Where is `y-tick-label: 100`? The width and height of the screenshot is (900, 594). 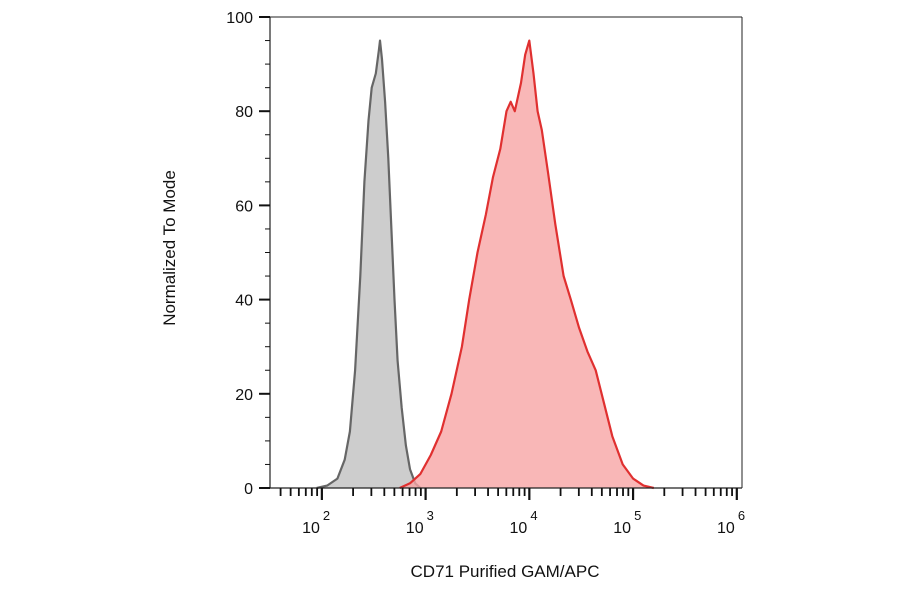
y-tick-label: 100 is located at coordinates (239, 18).